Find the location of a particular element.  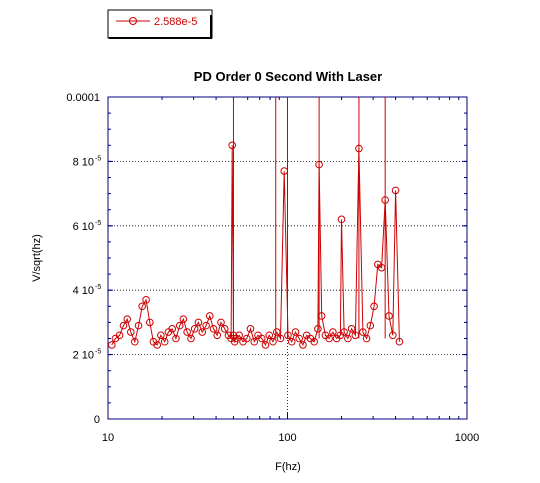

x-tick-label: 100 is located at coordinates (287, 438).